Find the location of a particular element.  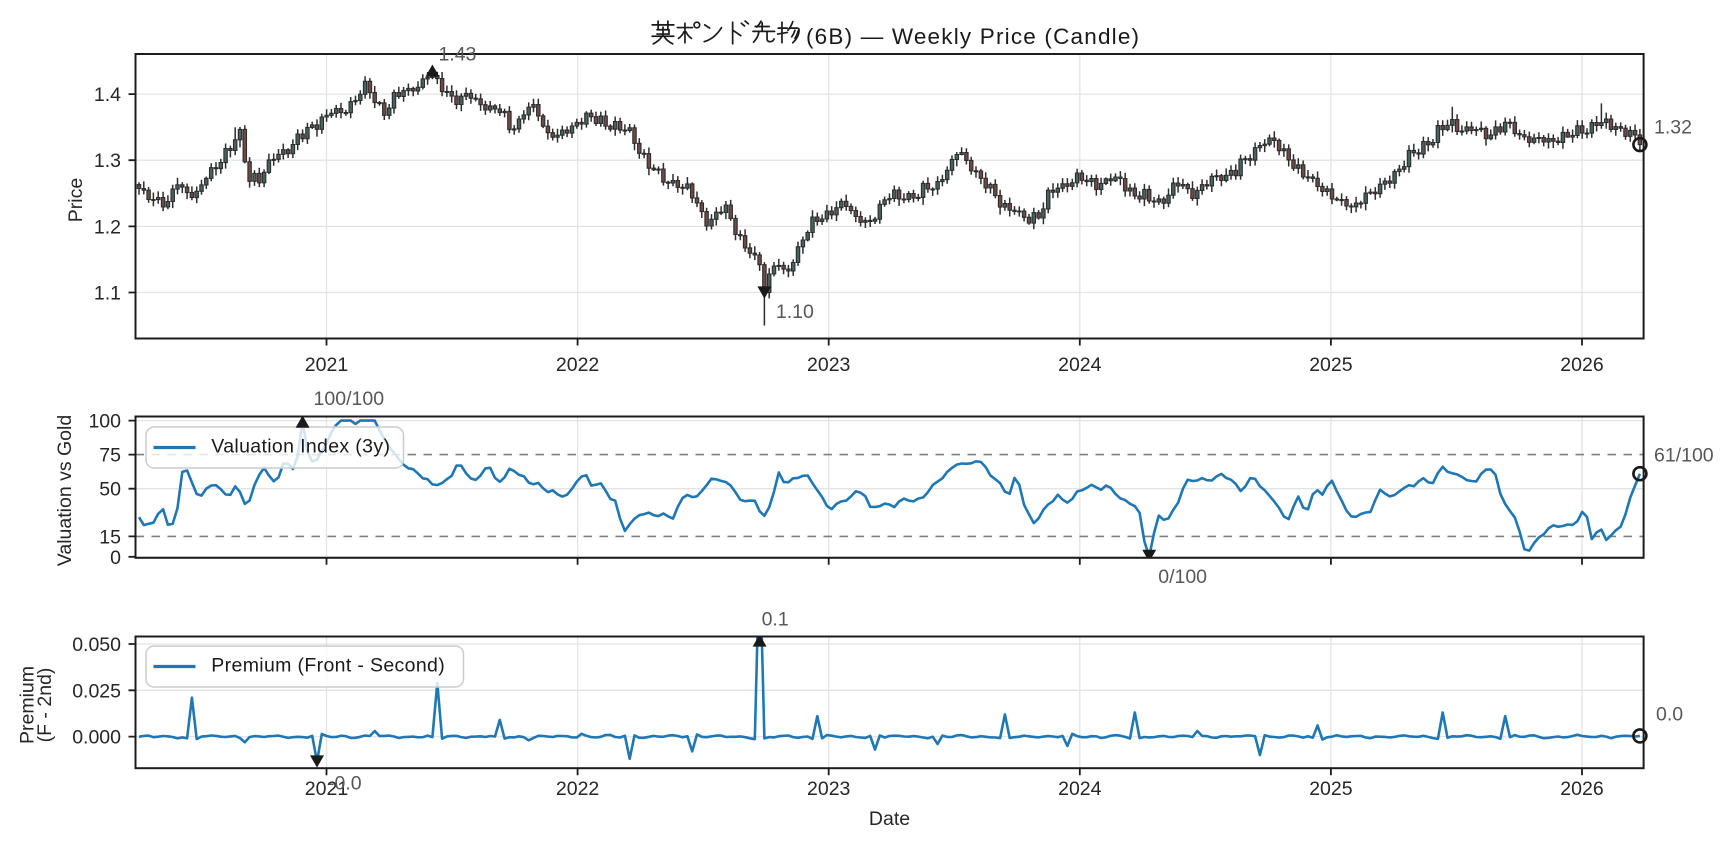

svg-text: Date is located at coordinates (889, 819).